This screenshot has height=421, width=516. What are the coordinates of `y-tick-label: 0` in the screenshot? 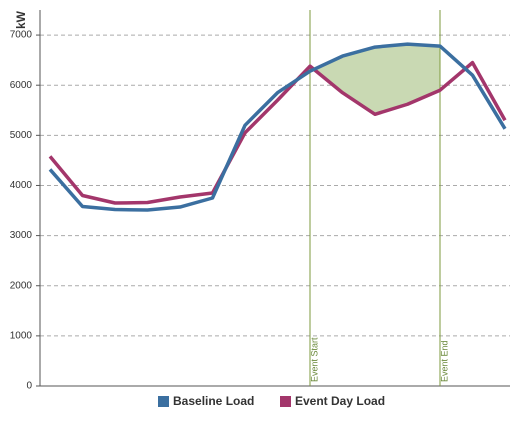 It's located at (29, 386).